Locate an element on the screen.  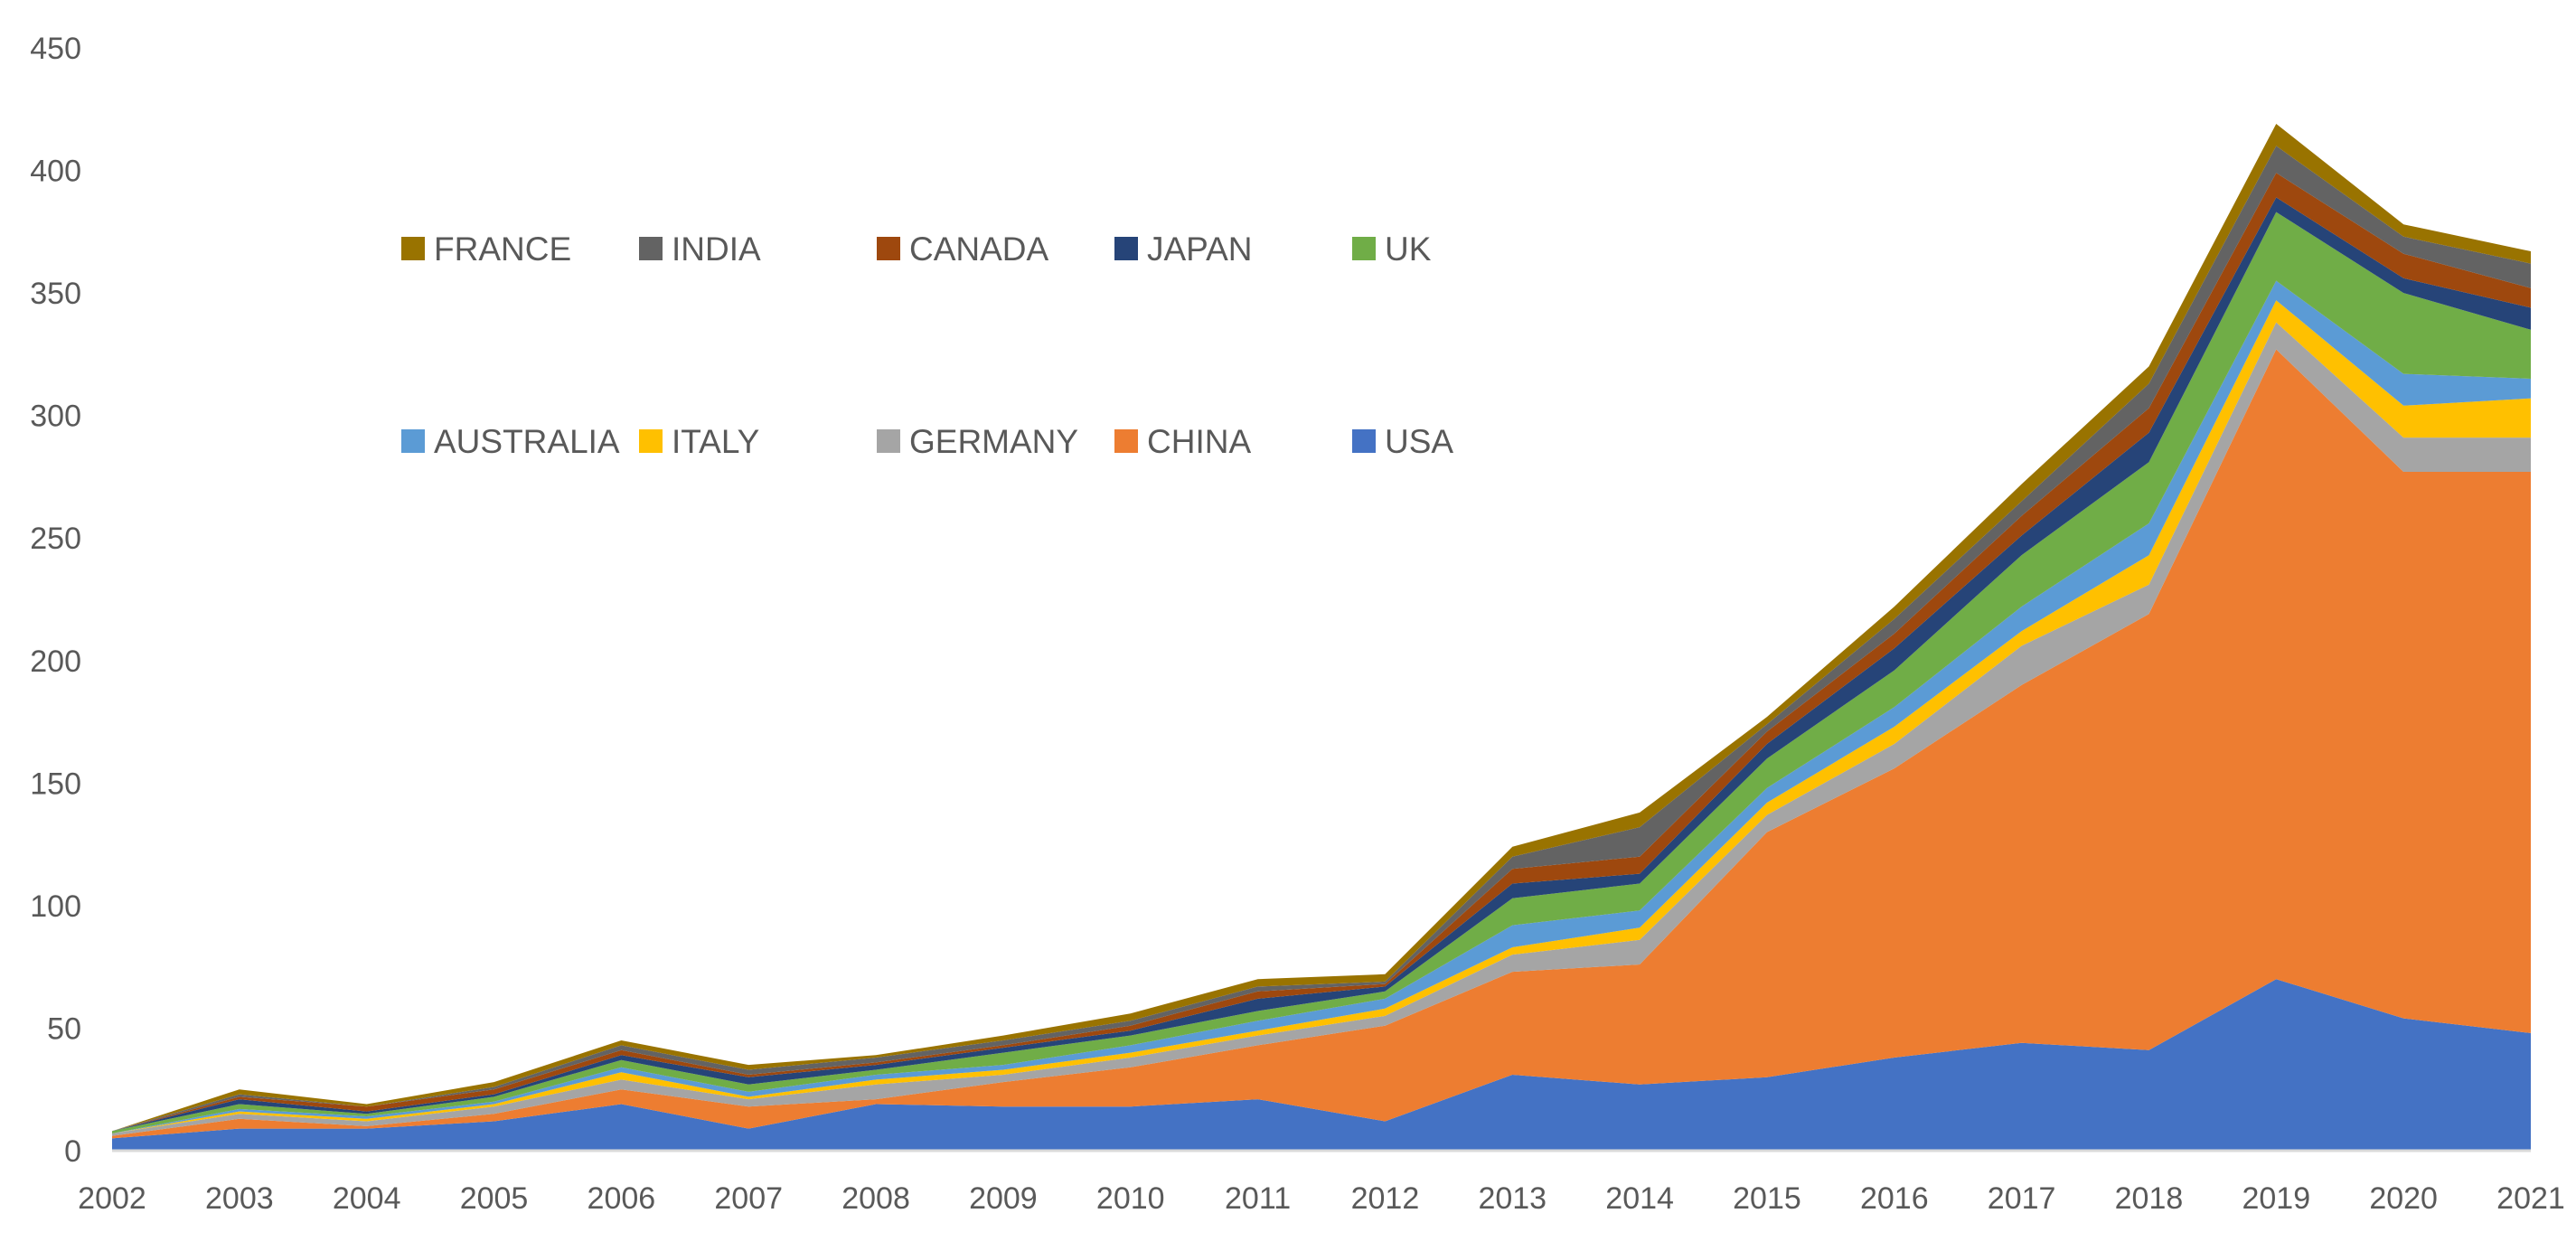
x-tick-label-2008: 2008 is located at coordinates (875, 1199).